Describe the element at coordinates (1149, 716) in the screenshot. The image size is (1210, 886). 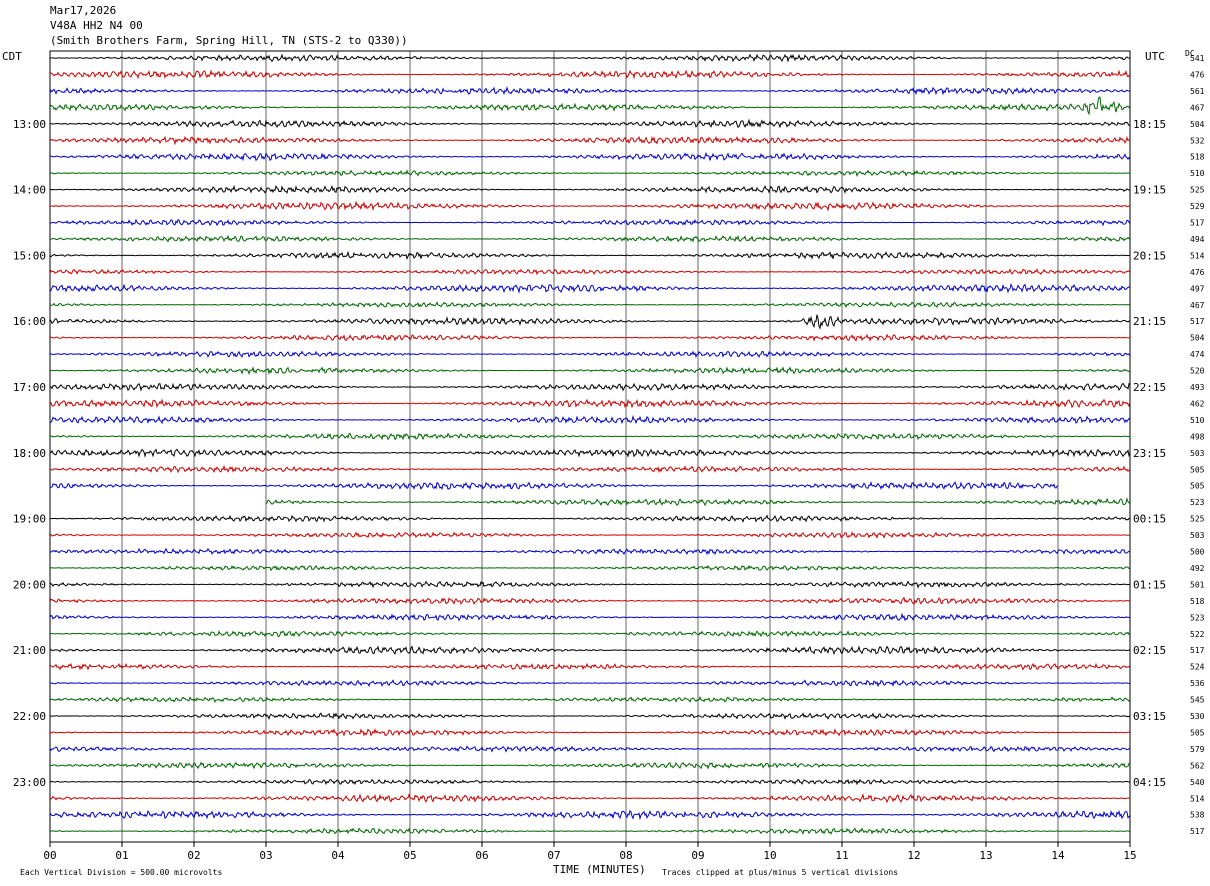
I see `right-hour-label: 03:15` at that location.